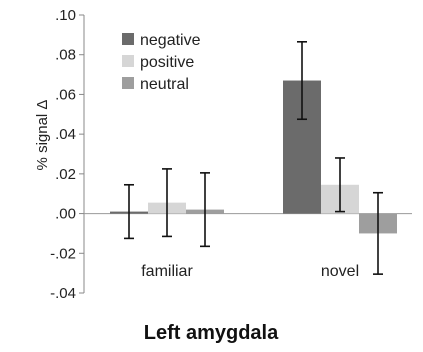 This screenshot has width=423, height=352. I want to click on y-tick-label: -.02, so click(63, 253).